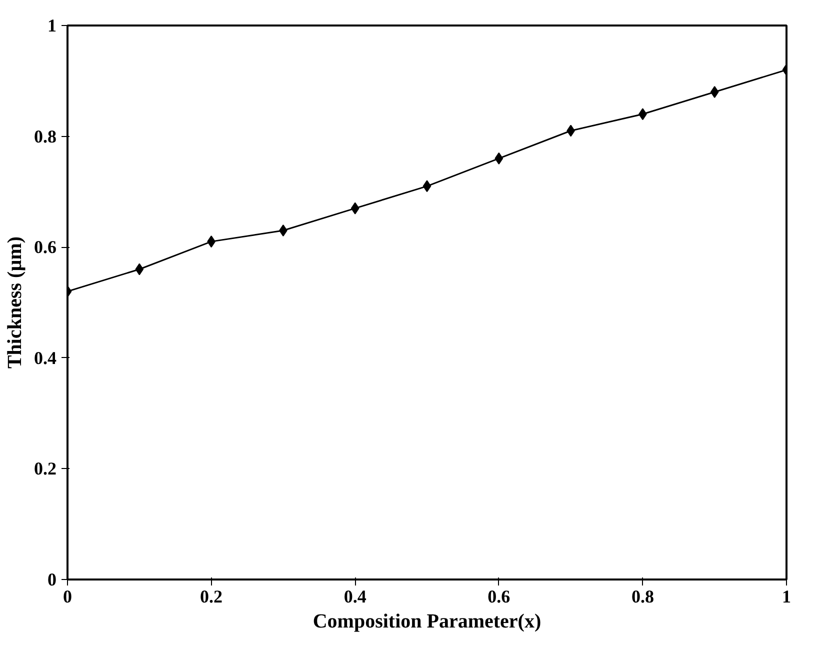 The width and height of the screenshot is (821, 645). Describe the element at coordinates (786, 596) in the screenshot. I see `x-tick-label: 1` at that location.